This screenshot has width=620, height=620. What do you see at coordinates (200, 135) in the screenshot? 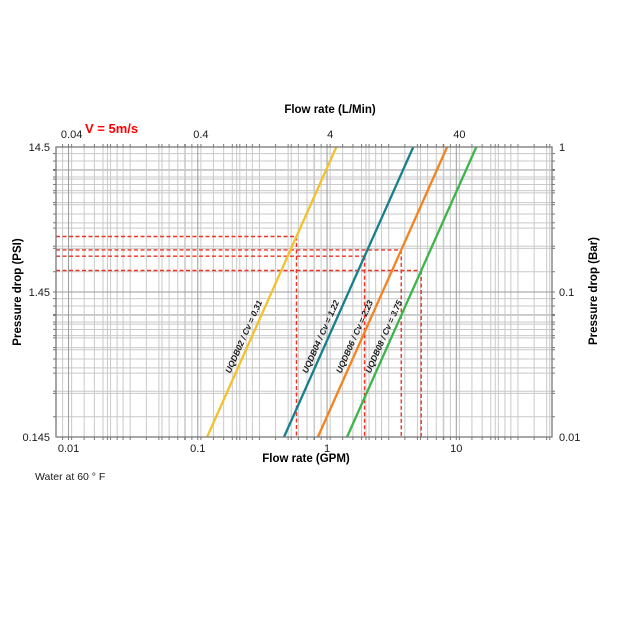
I see `x-tick-label-lmin: 0.4` at bounding box center [200, 135].